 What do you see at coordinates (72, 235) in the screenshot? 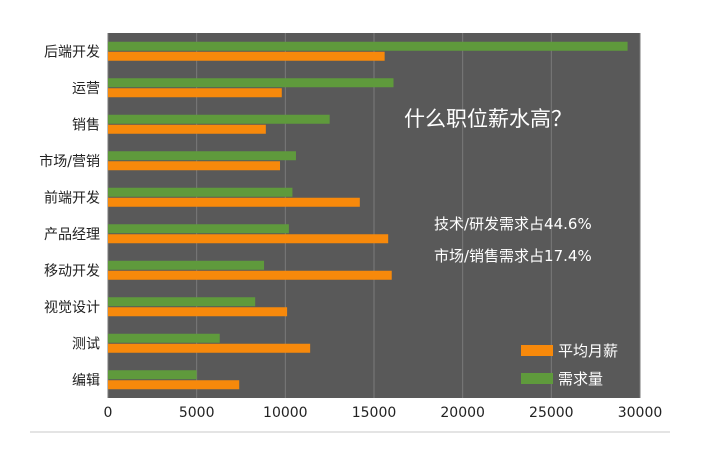
I see `category-label: 产品经理` at bounding box center [72, 235].